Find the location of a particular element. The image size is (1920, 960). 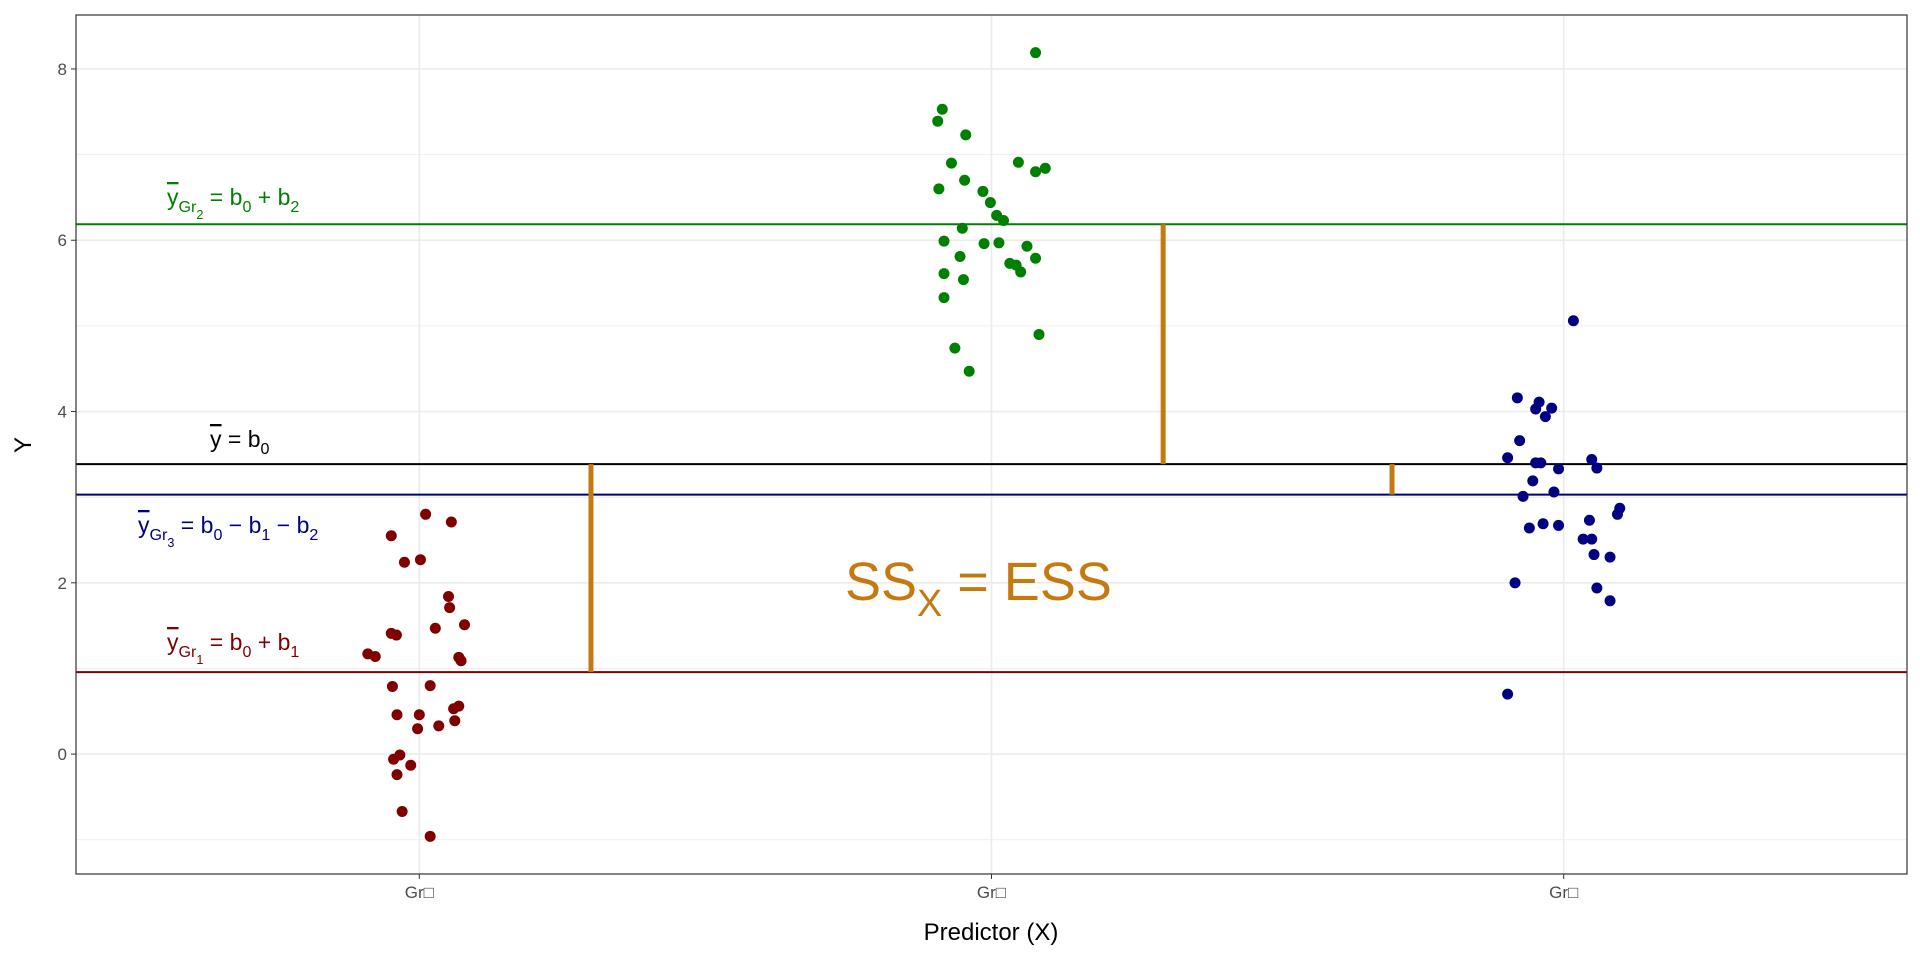

label-mean-gr1: yGr1 = b0 + b1 is located at coordinates (233, 648).